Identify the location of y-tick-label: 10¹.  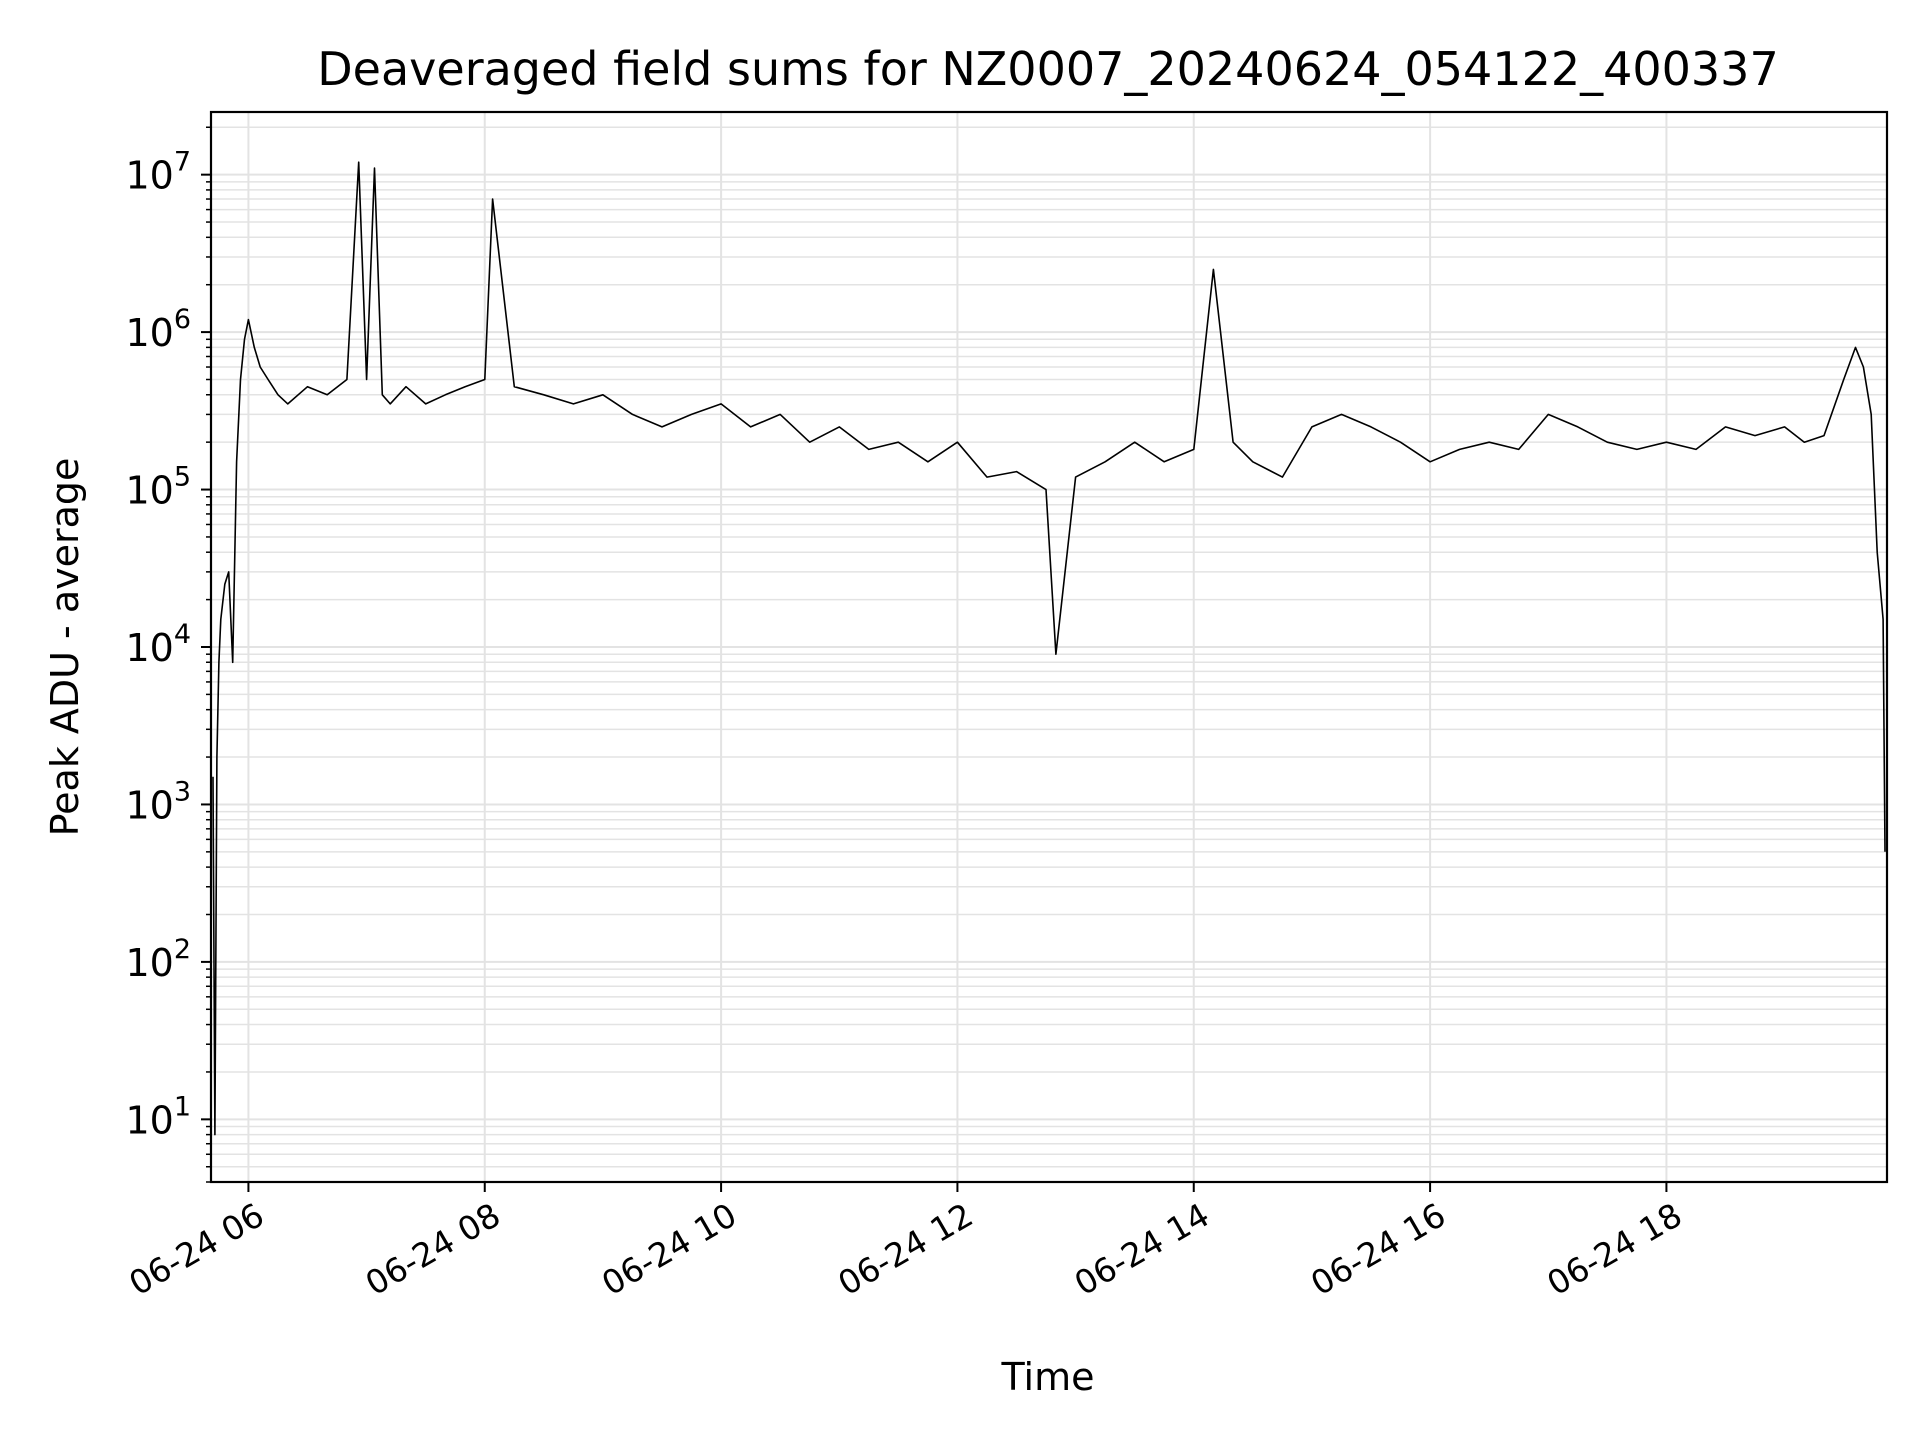
(158, 1116).